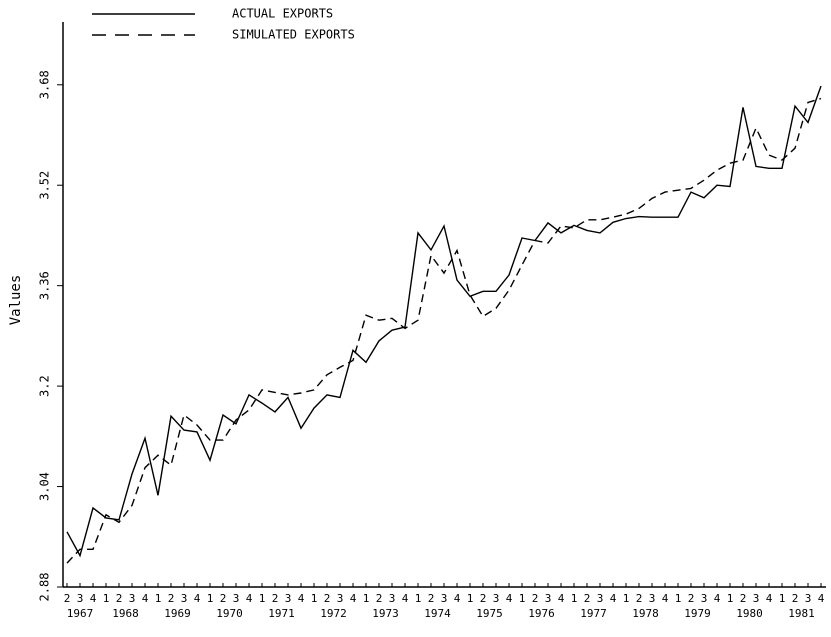  I want to click on x-year-label: 1977, so click(593, 613).